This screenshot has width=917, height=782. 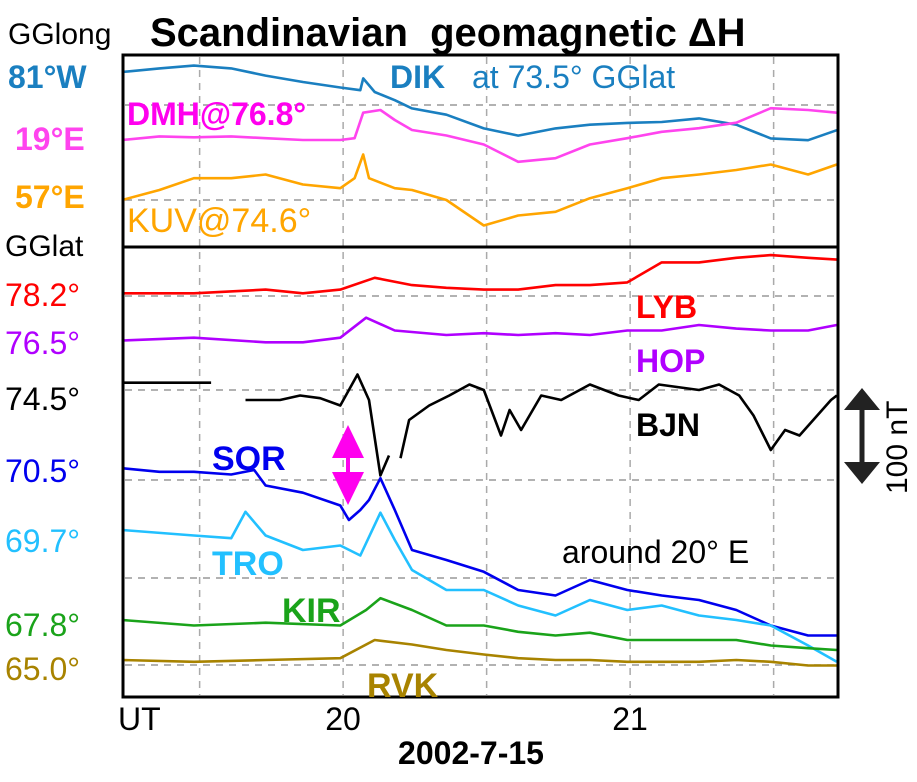 I want to click on series-line-bjn, so click(x=480, y=425).